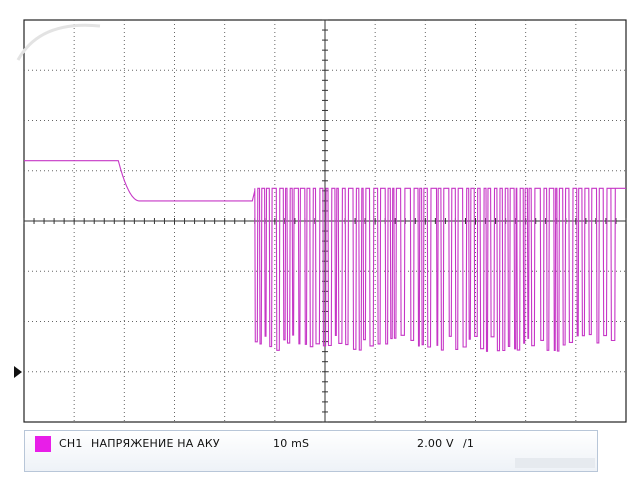 The width and height of the screenshot is (642, 482). What do you see at coordinates (58, 42) in the screenshot?
I see `watermark-logo` at bounding box center [58, 42].